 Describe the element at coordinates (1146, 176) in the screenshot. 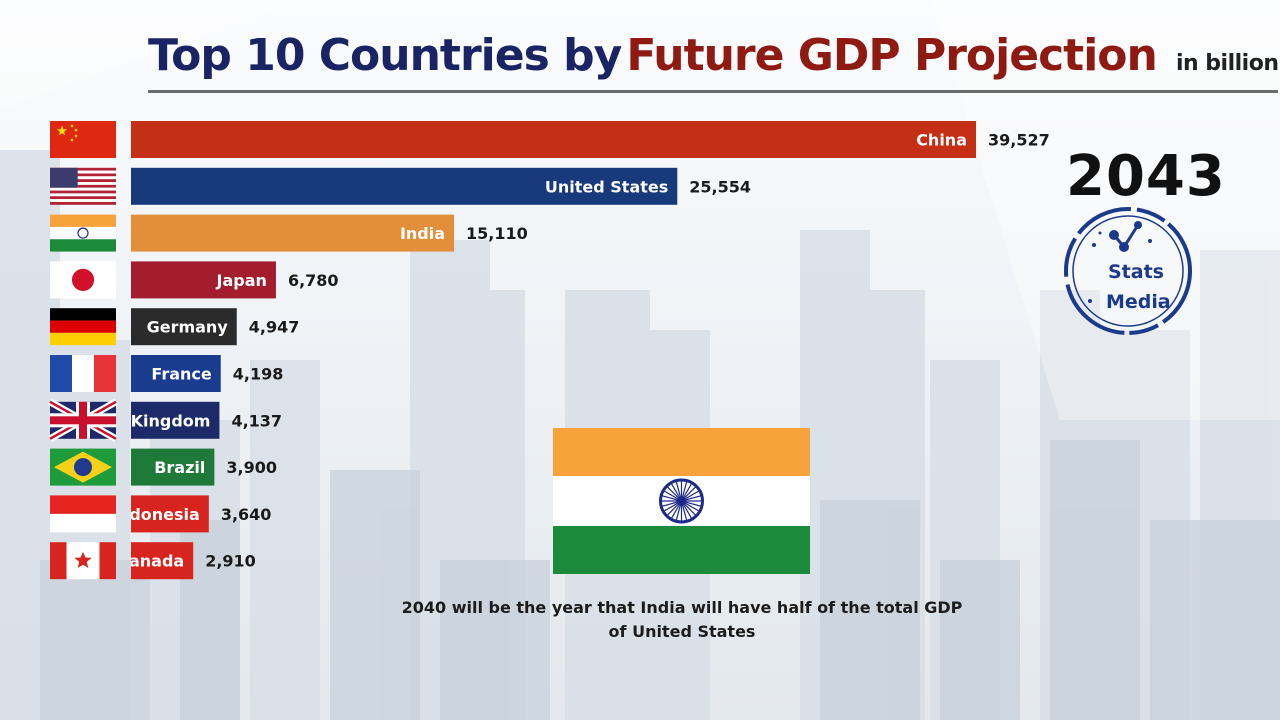

I see `year-label: 2043` at that location.